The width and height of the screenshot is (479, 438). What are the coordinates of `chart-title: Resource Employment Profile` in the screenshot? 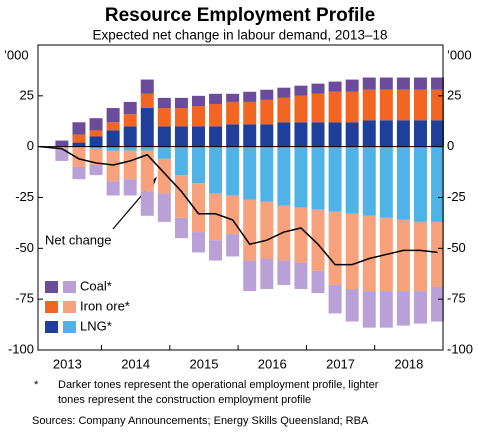 It's located at (240, 15).